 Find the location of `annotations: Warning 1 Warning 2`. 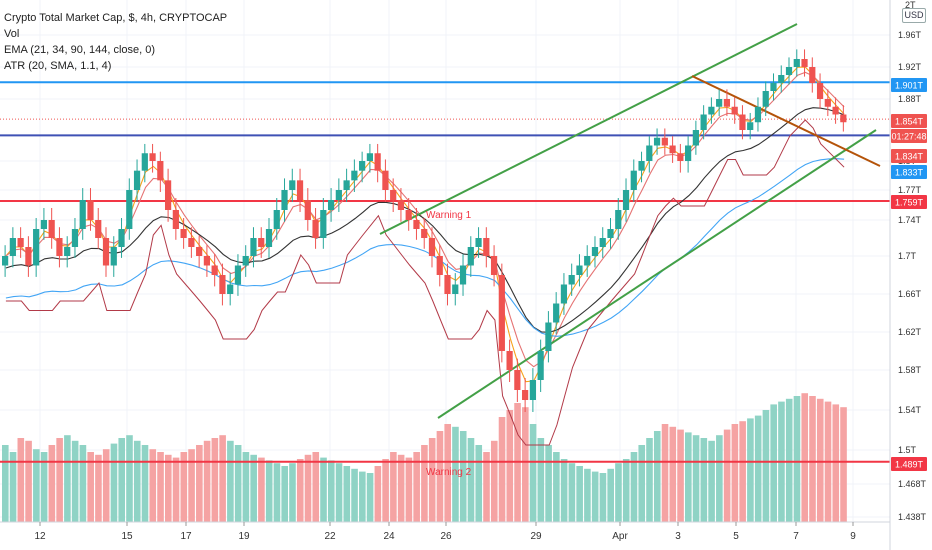

annotations: Warning 1 Warning 2 is located at coordinates (449, 344).